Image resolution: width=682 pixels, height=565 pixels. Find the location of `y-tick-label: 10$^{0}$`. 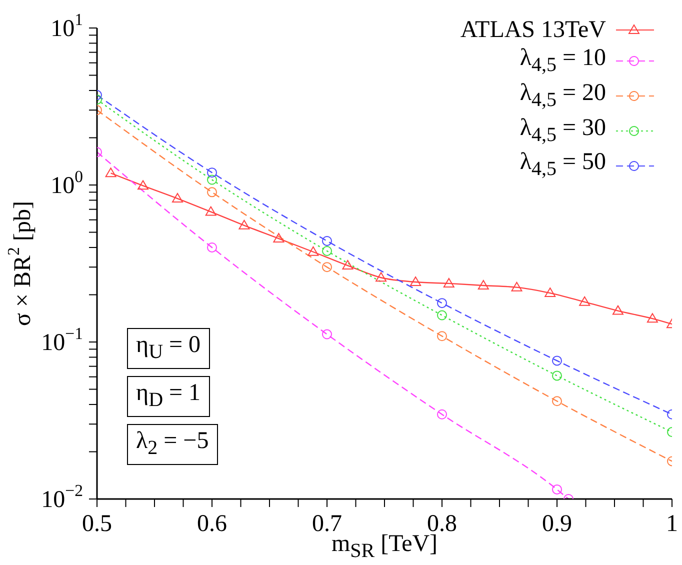

y-tick-label: 10$^{0}$ is located at coordinates (66, 183).